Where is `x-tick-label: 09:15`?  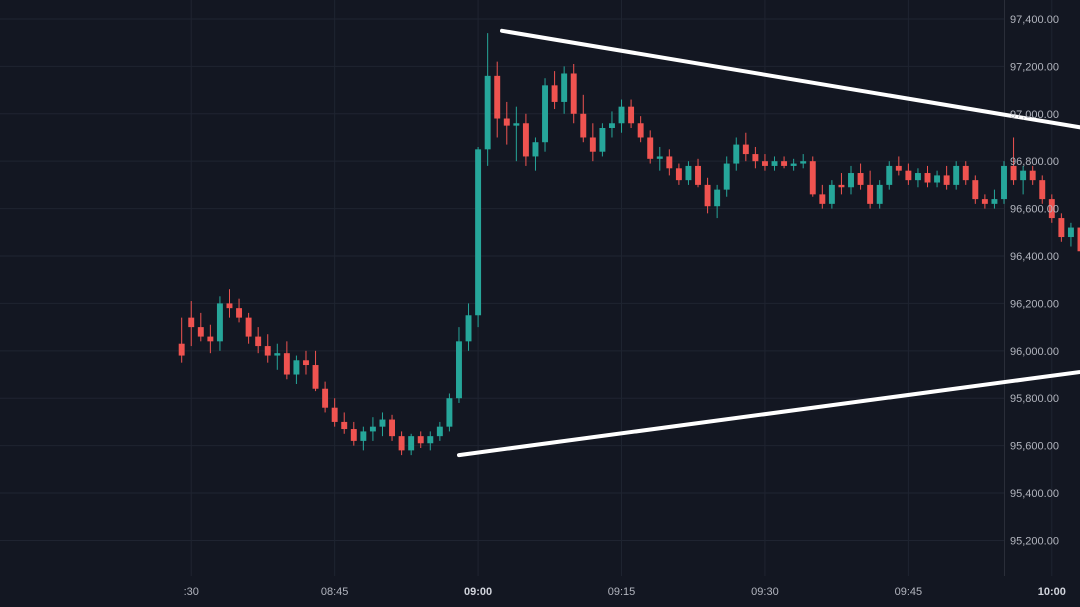 x-tick-label: 09:15 is located at coordinates (622, 592).